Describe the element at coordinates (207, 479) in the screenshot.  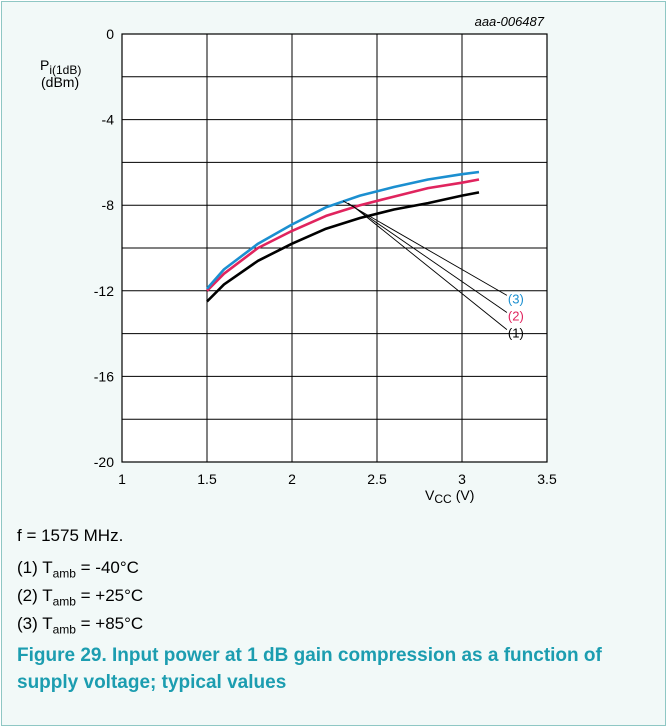
I see `x-tick-label: 1.5` at that location.